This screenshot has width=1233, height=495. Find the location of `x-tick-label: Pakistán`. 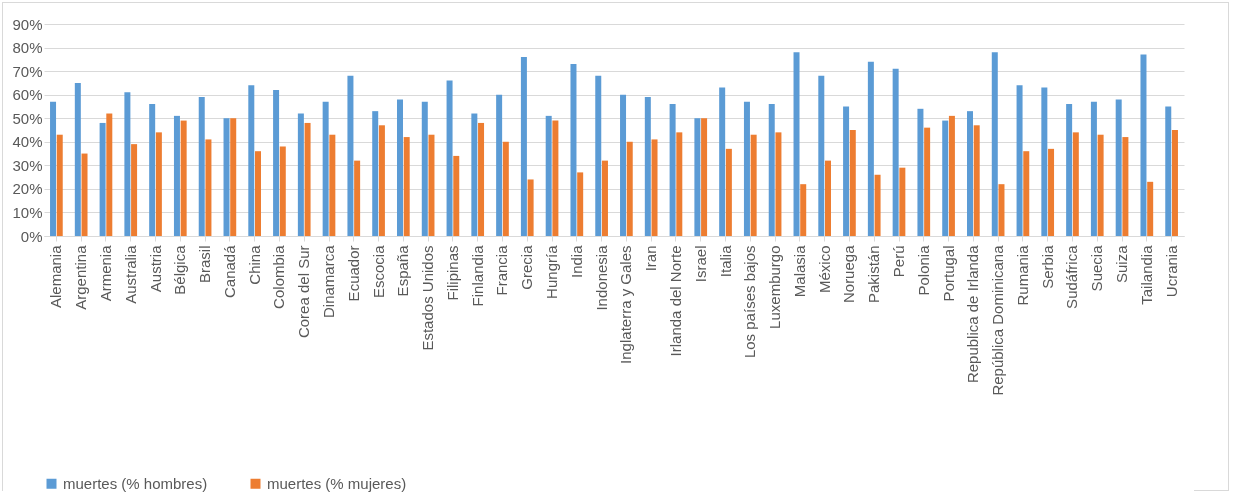

x-tick-label: Pakistán is located at coordinates (874, 274).